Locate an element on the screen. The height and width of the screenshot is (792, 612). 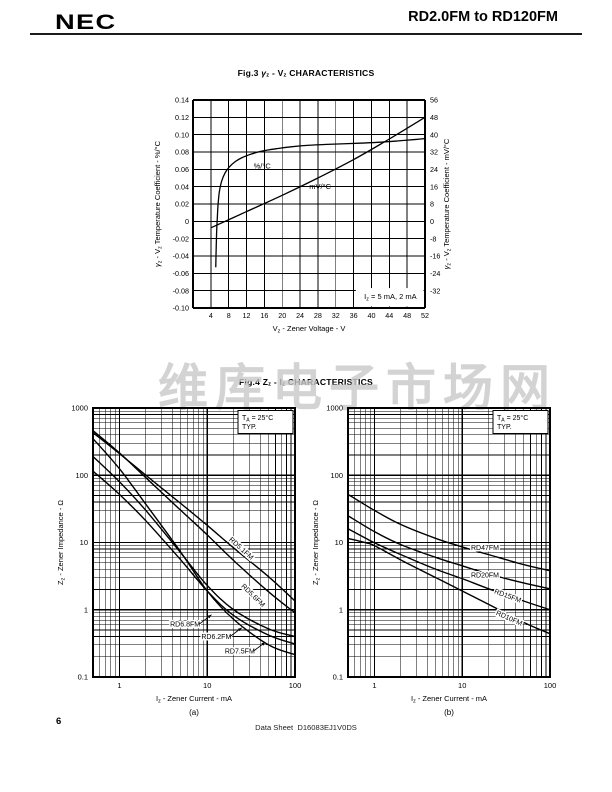
fig3-title: Fig.3 γz - Vz CHARACTERISTICS is located at coordinates (306, 73).